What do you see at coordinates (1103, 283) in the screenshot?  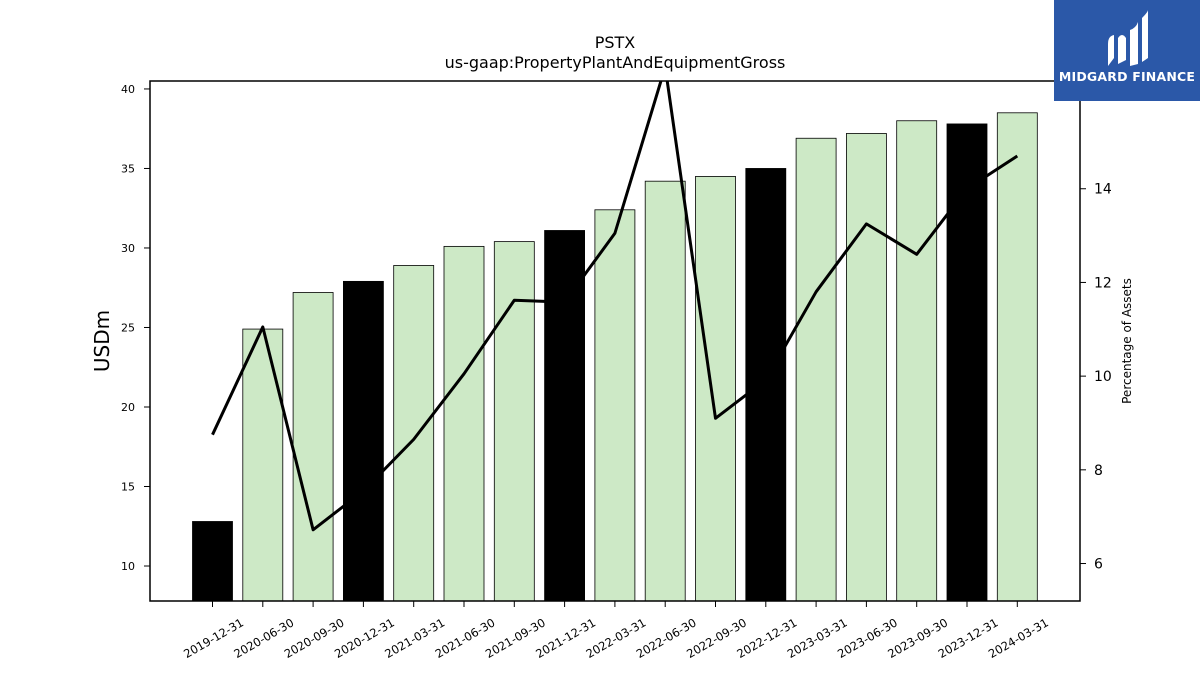 I see `y2-tick-label: 12` at bounding box center [1103, 283].